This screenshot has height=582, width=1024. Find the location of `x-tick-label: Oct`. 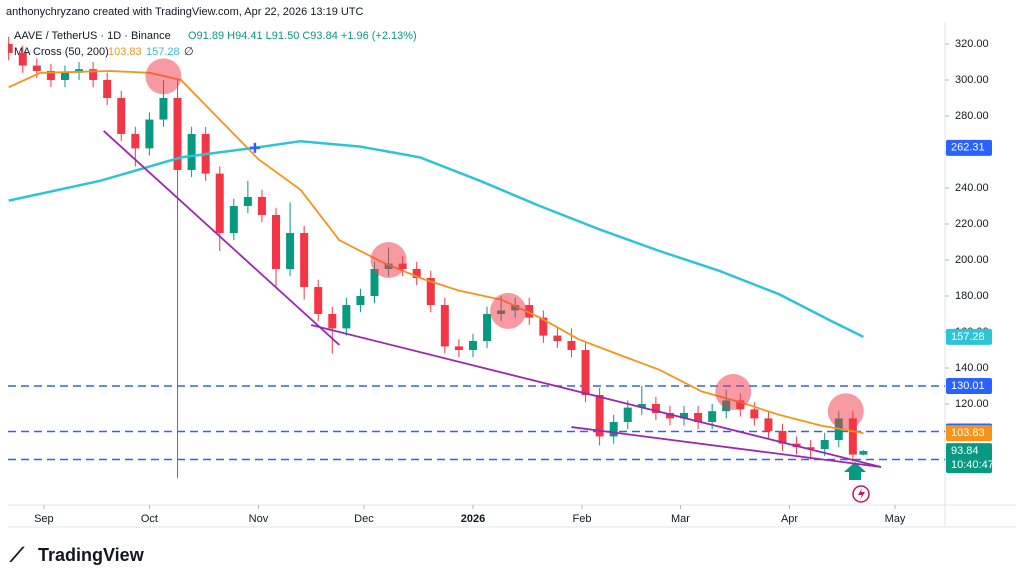

x-tick-label: Oct is located at coordinates (149, 519).